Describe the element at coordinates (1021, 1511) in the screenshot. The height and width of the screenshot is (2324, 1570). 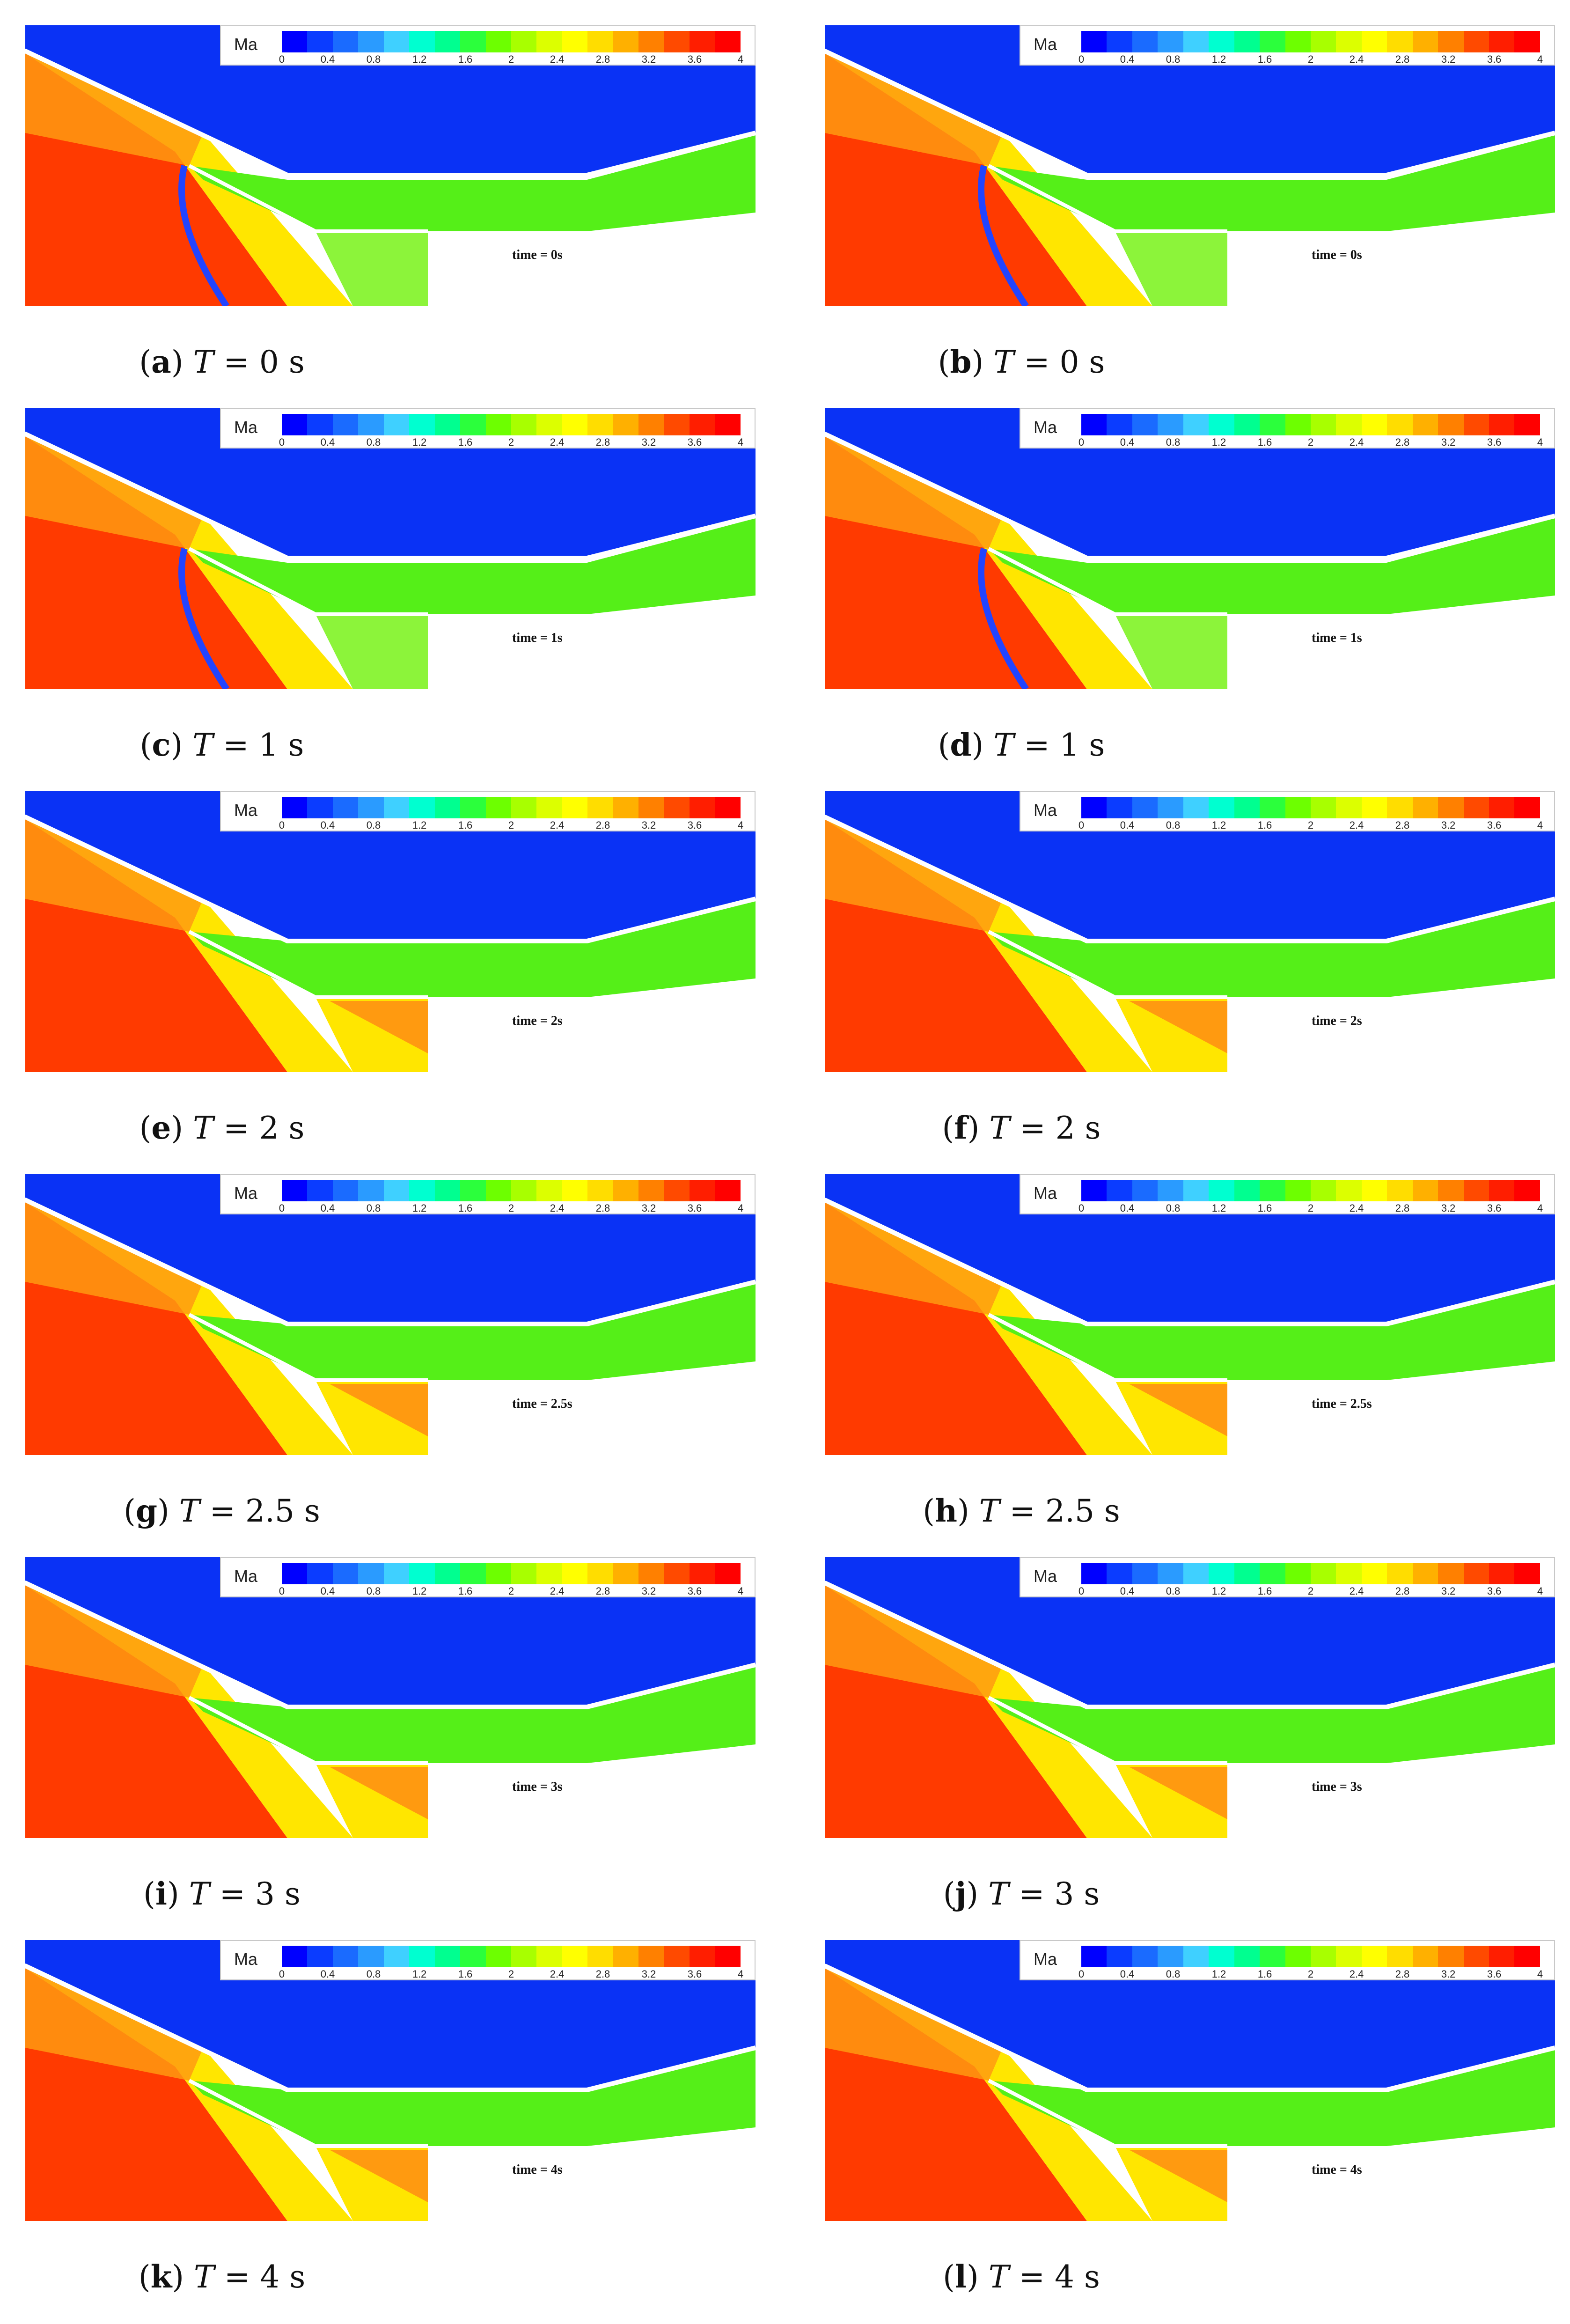
I see `panel-caption: (h) T = 2.5 s` at that location.